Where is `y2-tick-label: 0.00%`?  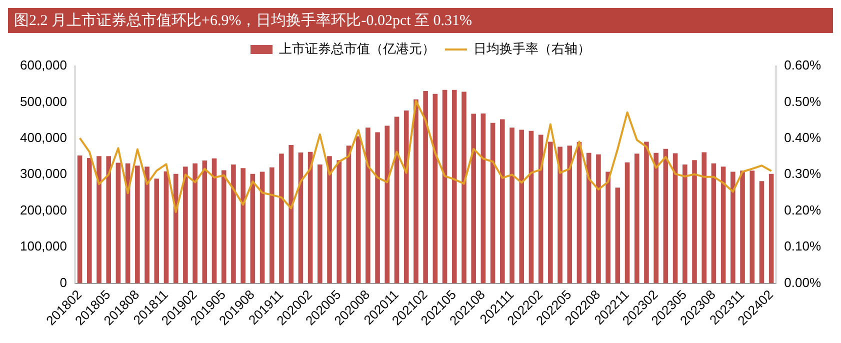
y2-tick-label: 0.00% is located at coordinates (803, 282).